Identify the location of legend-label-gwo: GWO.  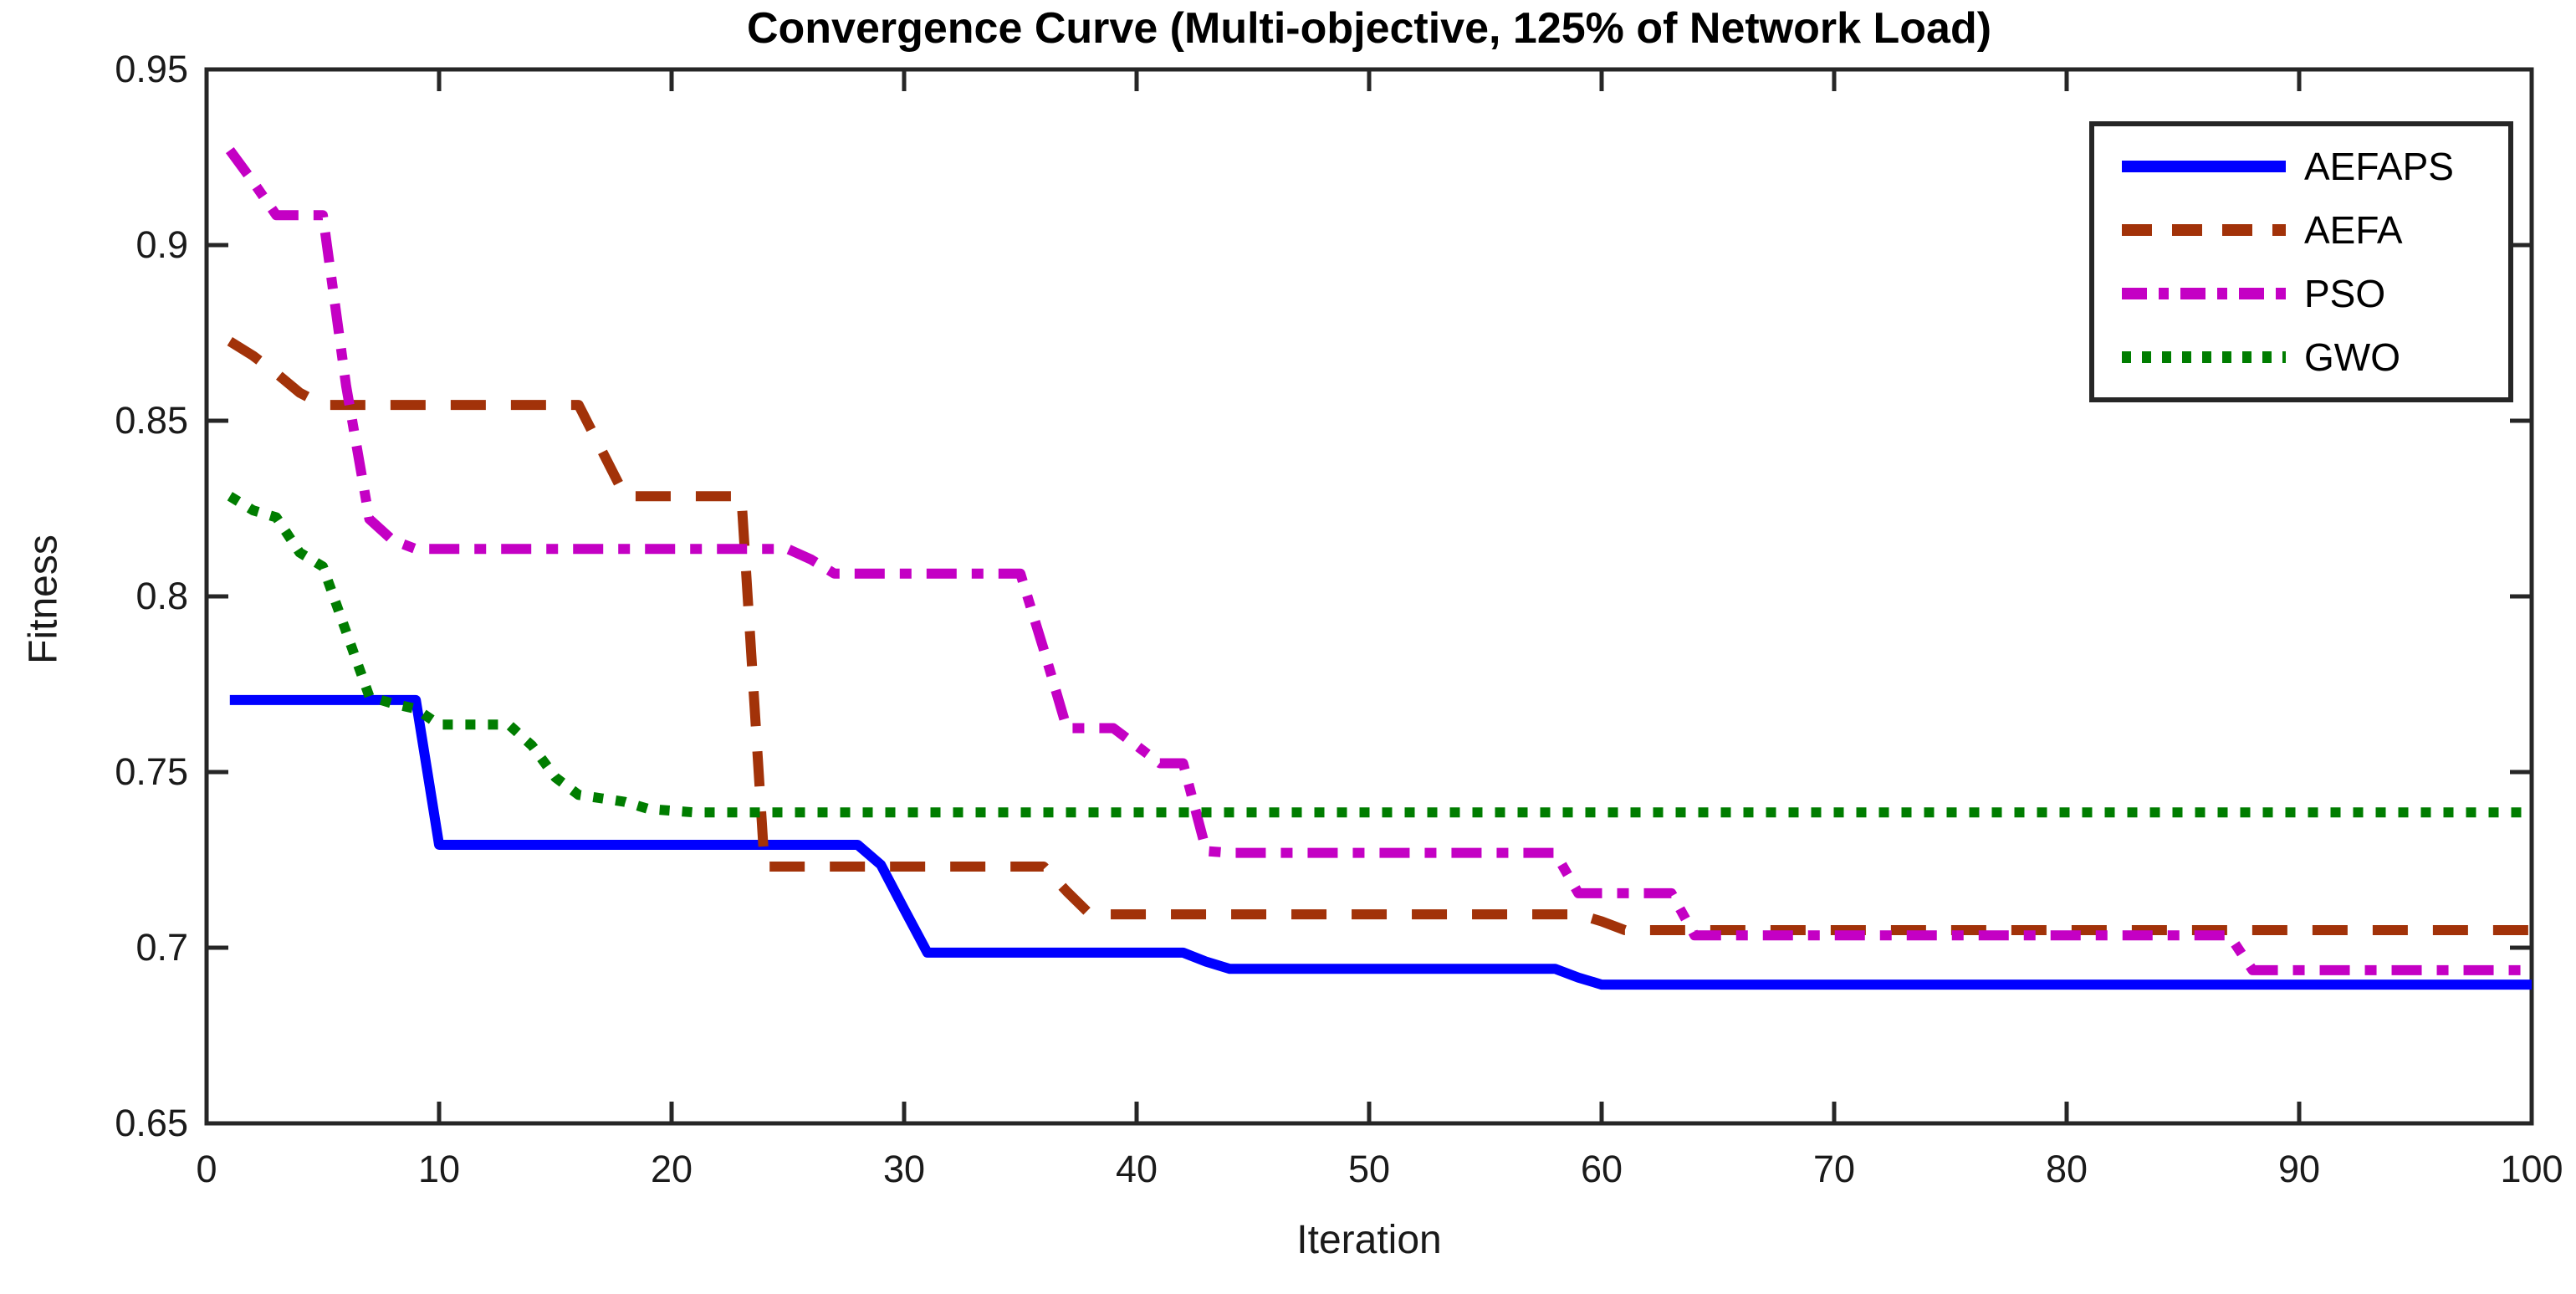
(2352, 357).